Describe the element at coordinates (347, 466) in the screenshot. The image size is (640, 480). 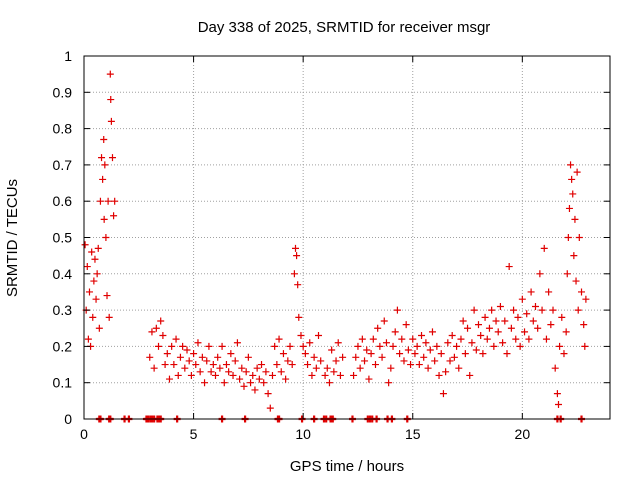
I see `x-axis-label: GPS time / hours` at that location.